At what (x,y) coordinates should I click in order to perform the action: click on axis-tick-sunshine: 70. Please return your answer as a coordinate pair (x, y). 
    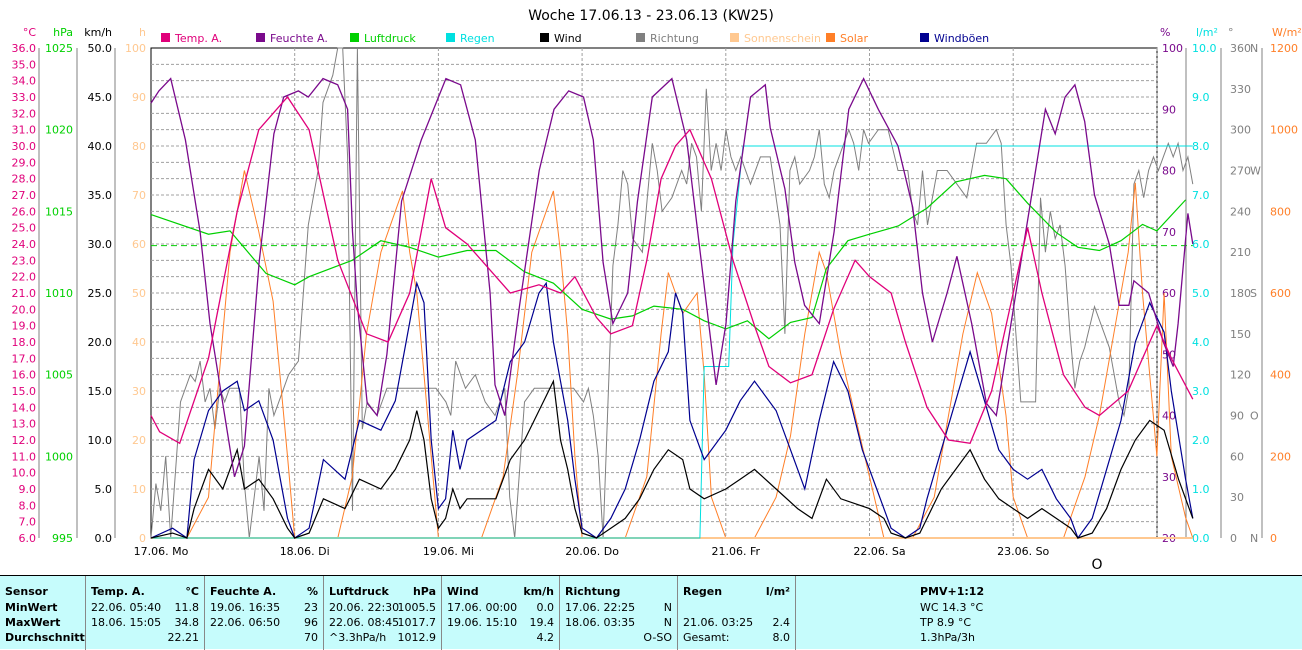
    Looking at the image, I should click on (139, 195).